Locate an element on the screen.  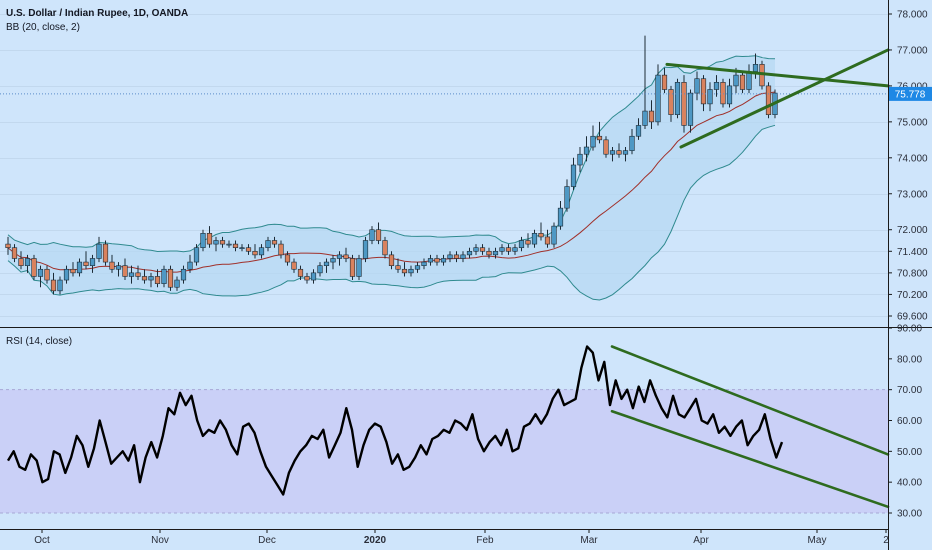
triangle-upper-trendline is located at coordinates (777, 75).